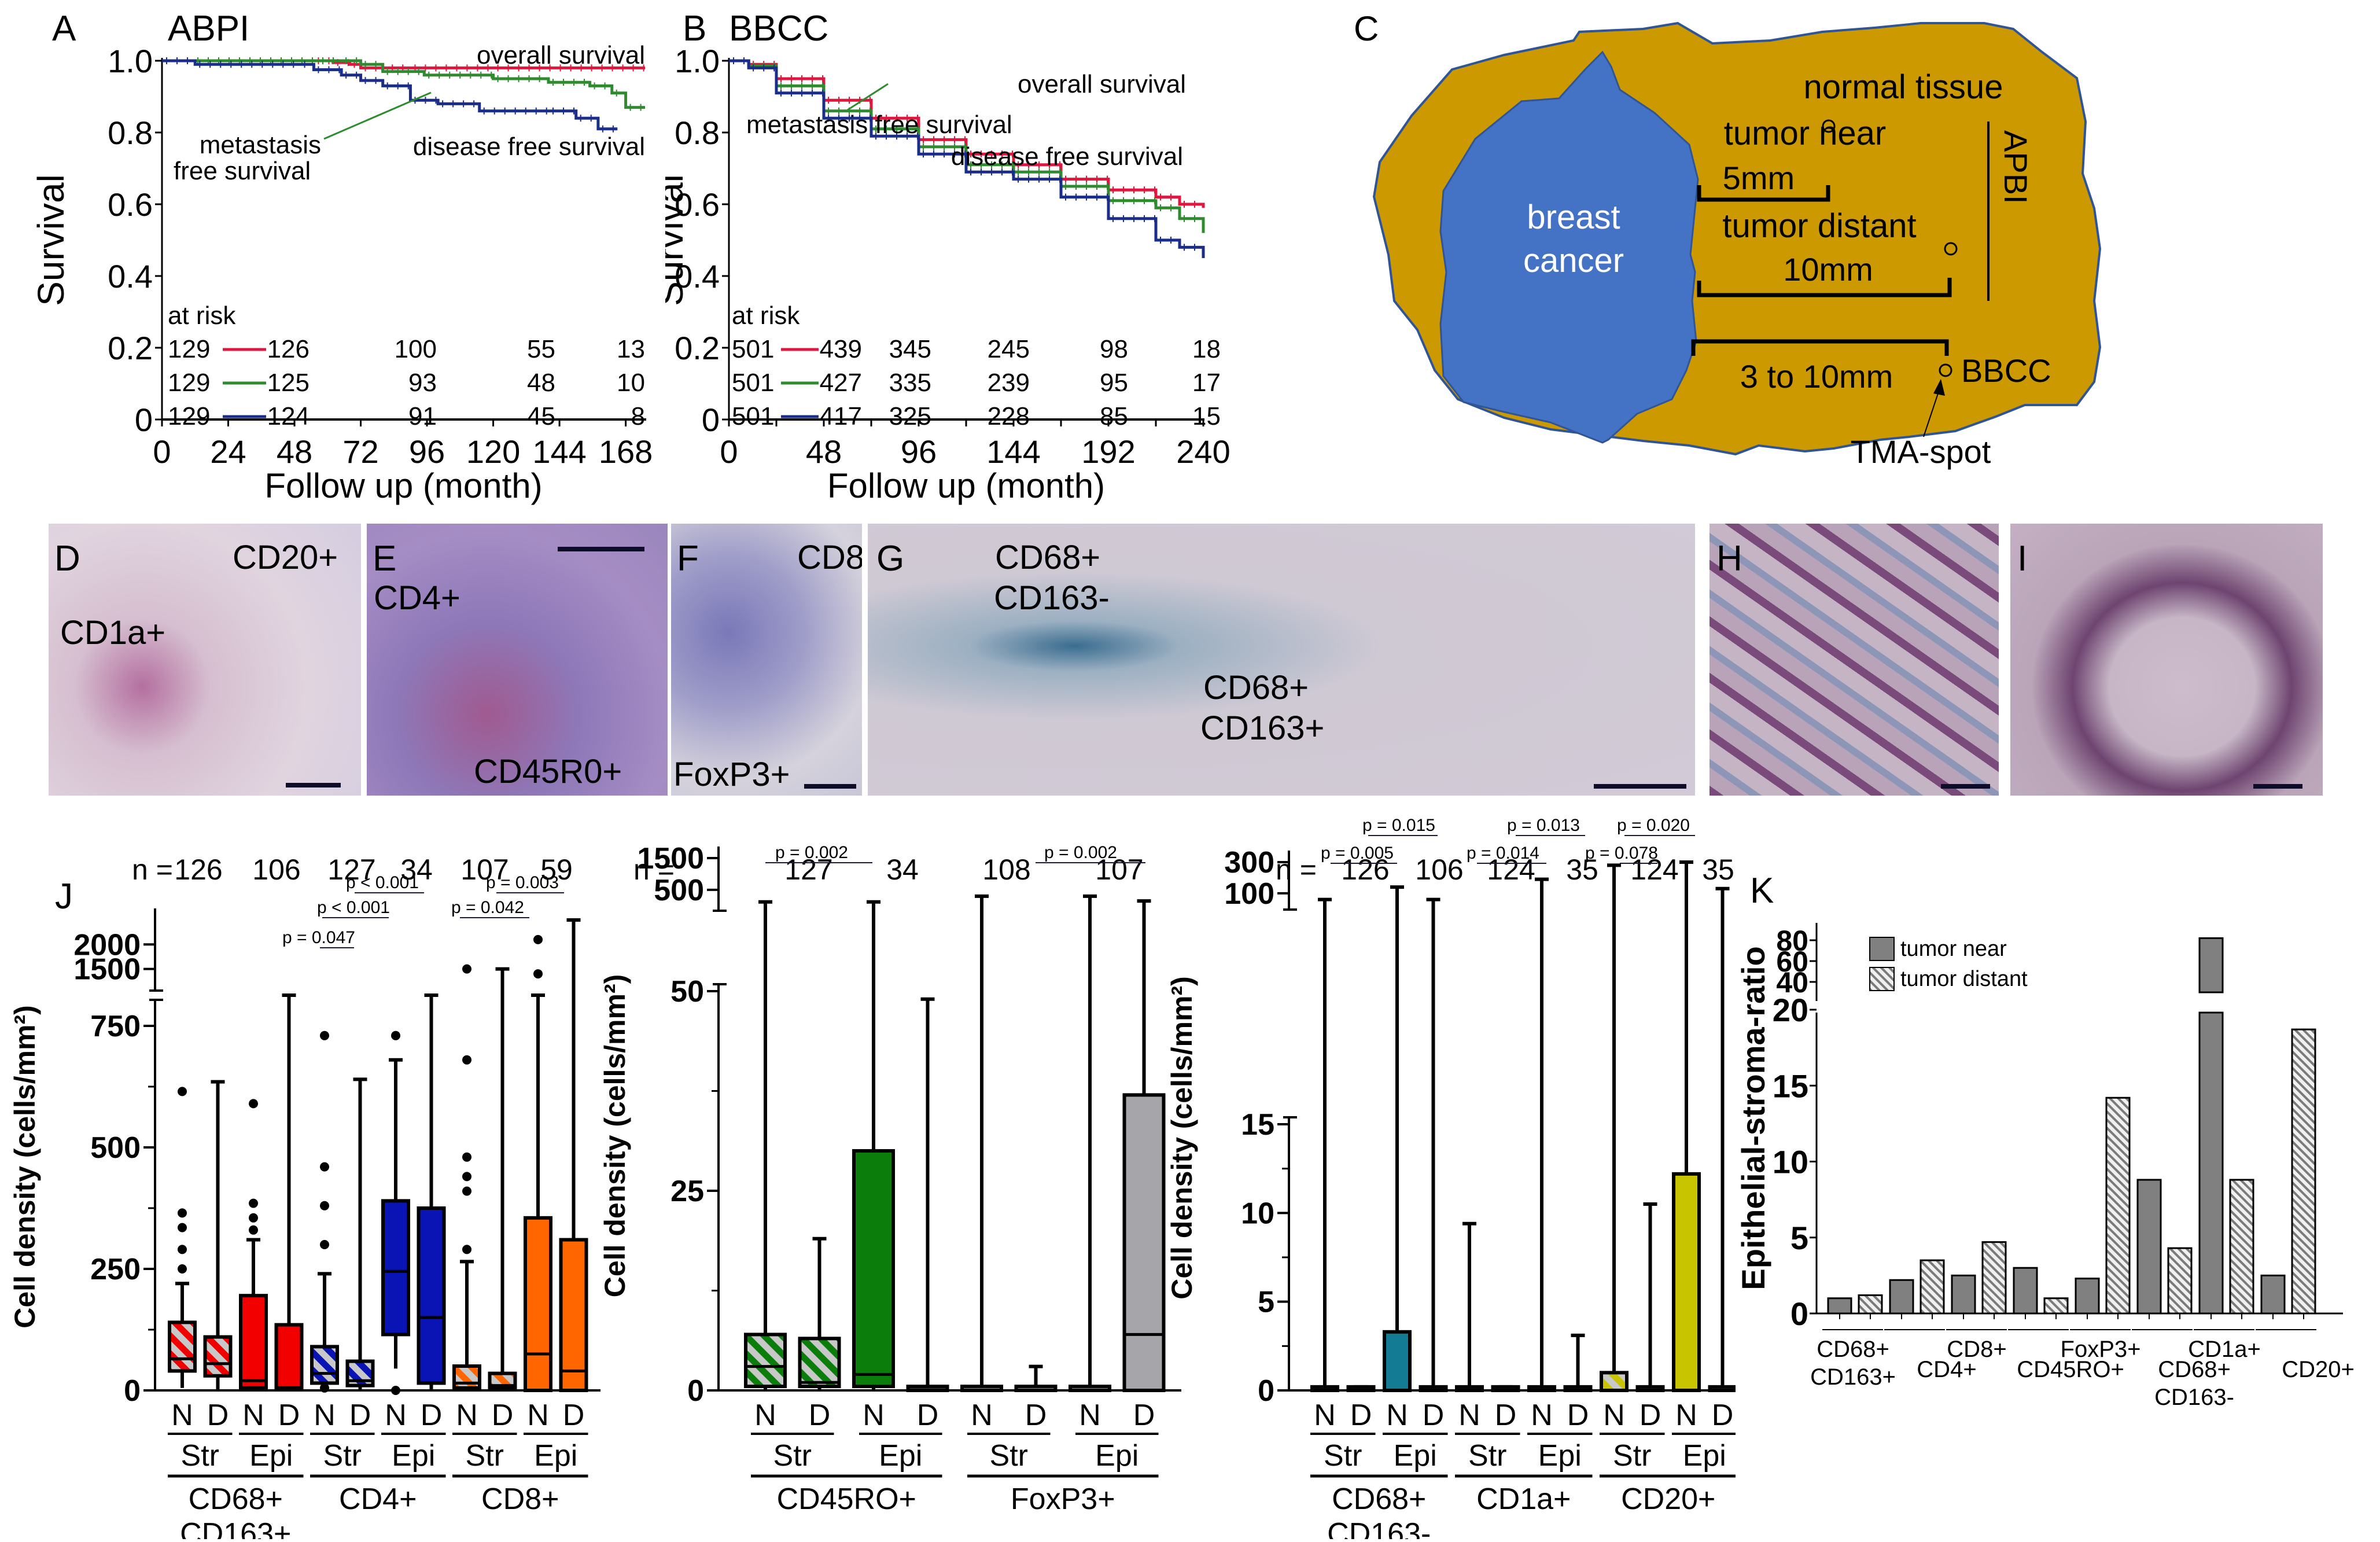 The height and width of the screenshot is (1542, 2380). I want to click on legend-swatch, so click(1882, 949).